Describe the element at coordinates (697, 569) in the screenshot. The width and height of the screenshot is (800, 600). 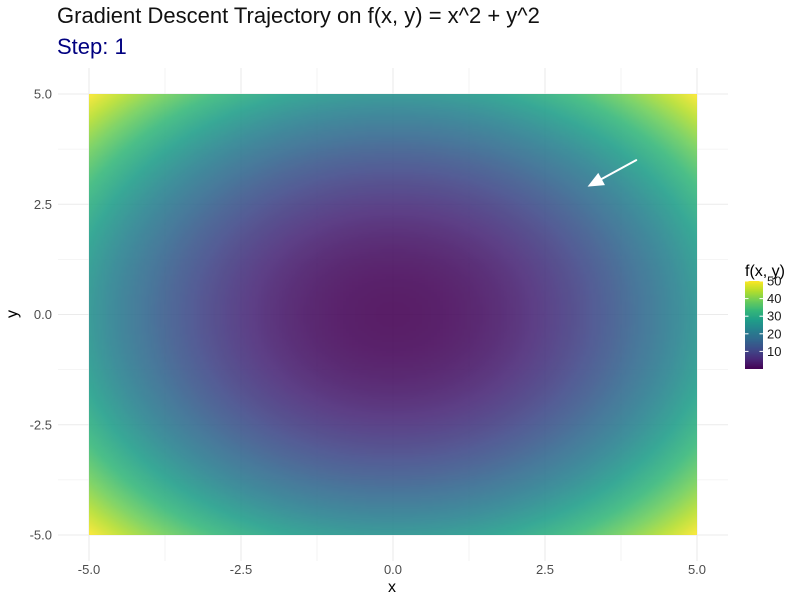
I see `x-tick-label: 5.0` at that location.